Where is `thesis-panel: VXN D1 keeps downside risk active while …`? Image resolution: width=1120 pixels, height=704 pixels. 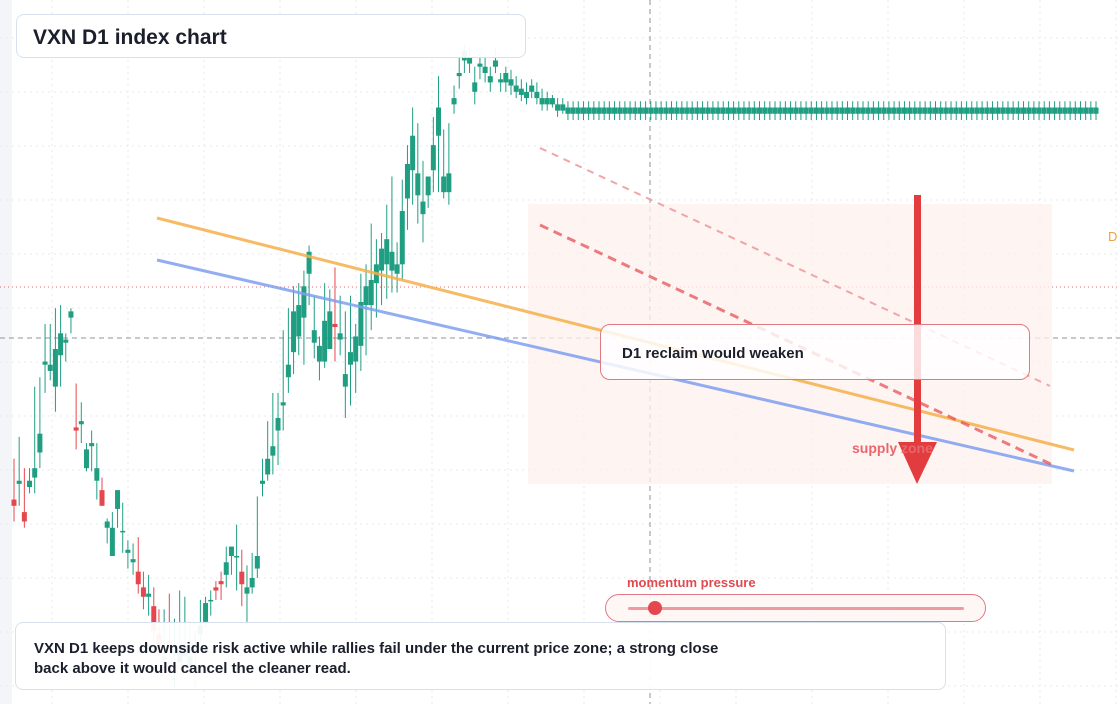 thesis-panel: VXN D1 keeps downside risk active while … is located at coordinates (480, 656).